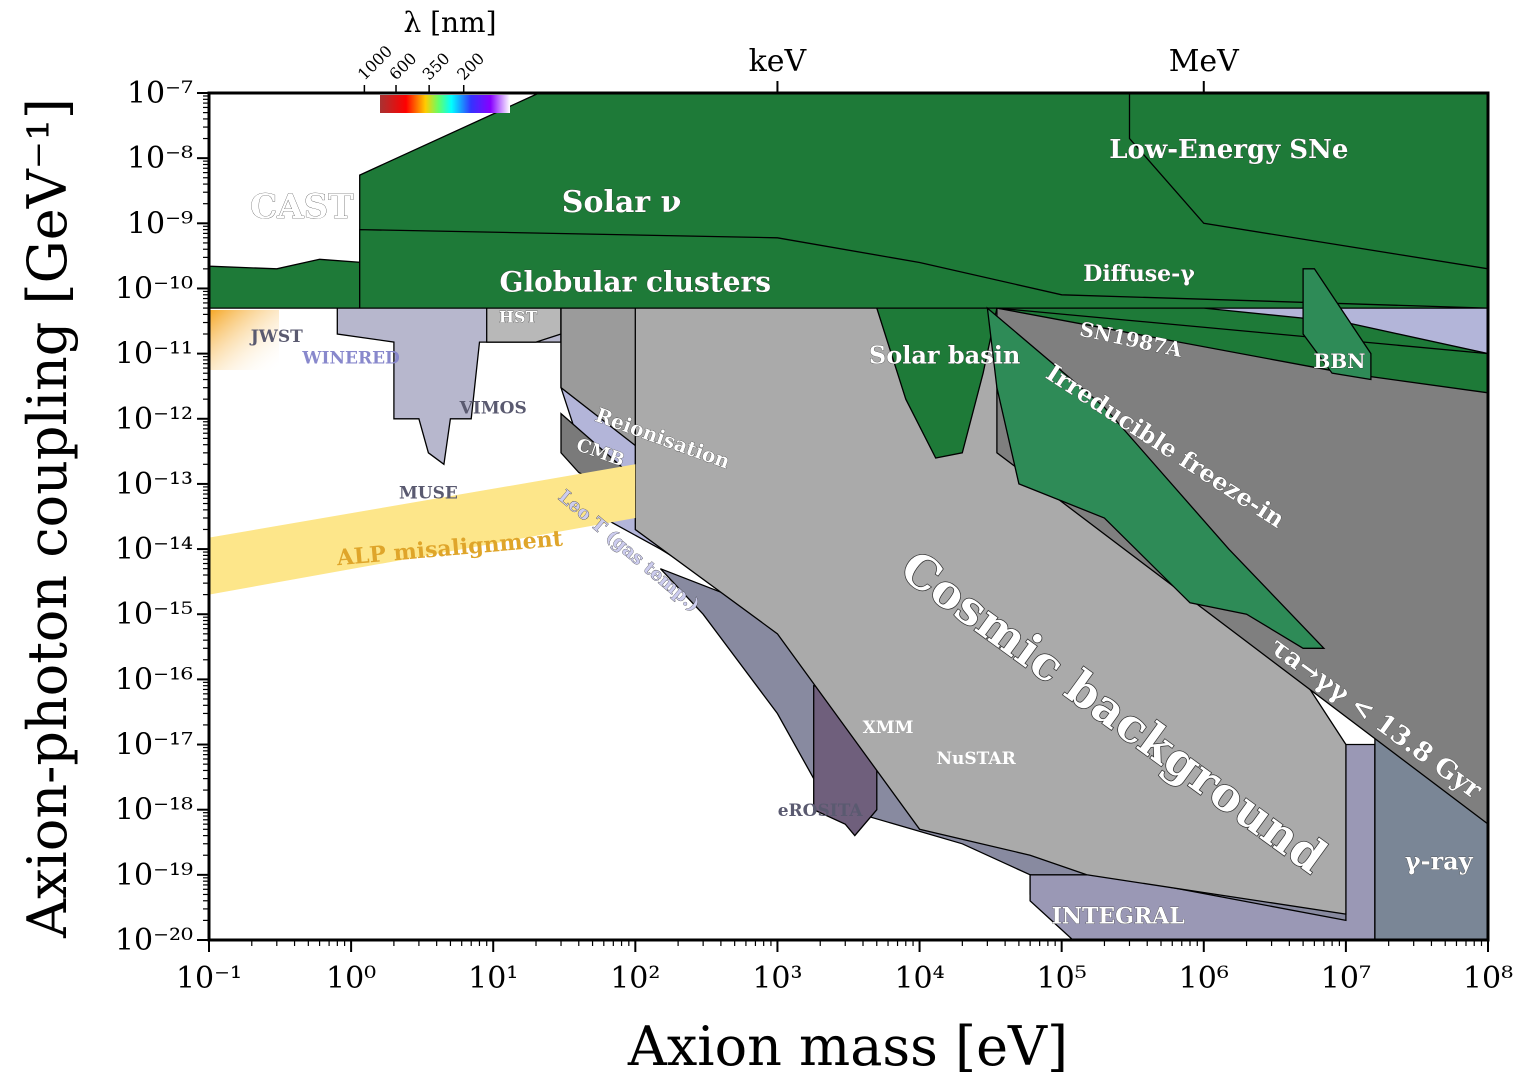 This screenshot has height=1090, width=1520. What do you see at coordinates (351, 978) in the screenshot?
I see `x-tick-label: 10⁰` at bounding box center [351, 978].